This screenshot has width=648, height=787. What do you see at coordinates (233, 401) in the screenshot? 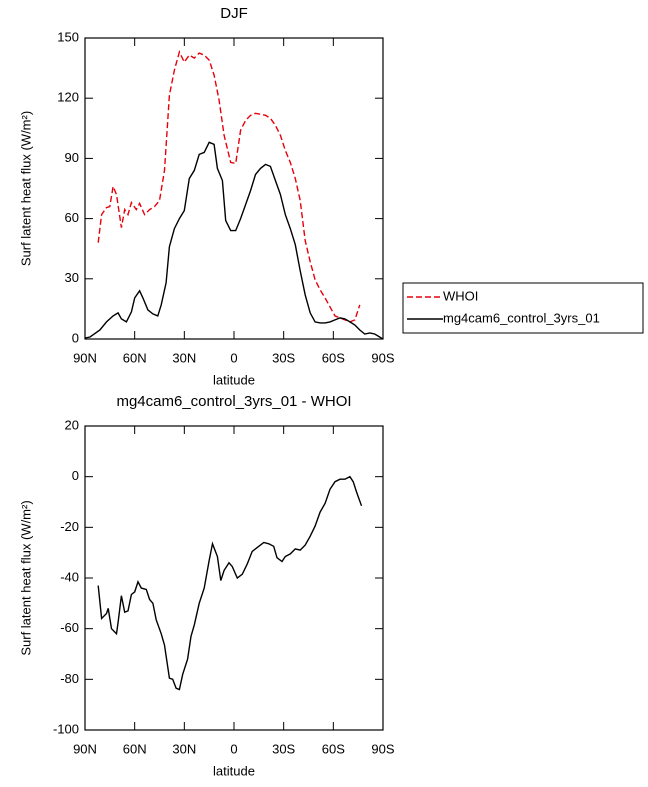
I see `chart-title: mg4cam6_control_3yrs_01 - WHOI` at bounding box center [233, 401].